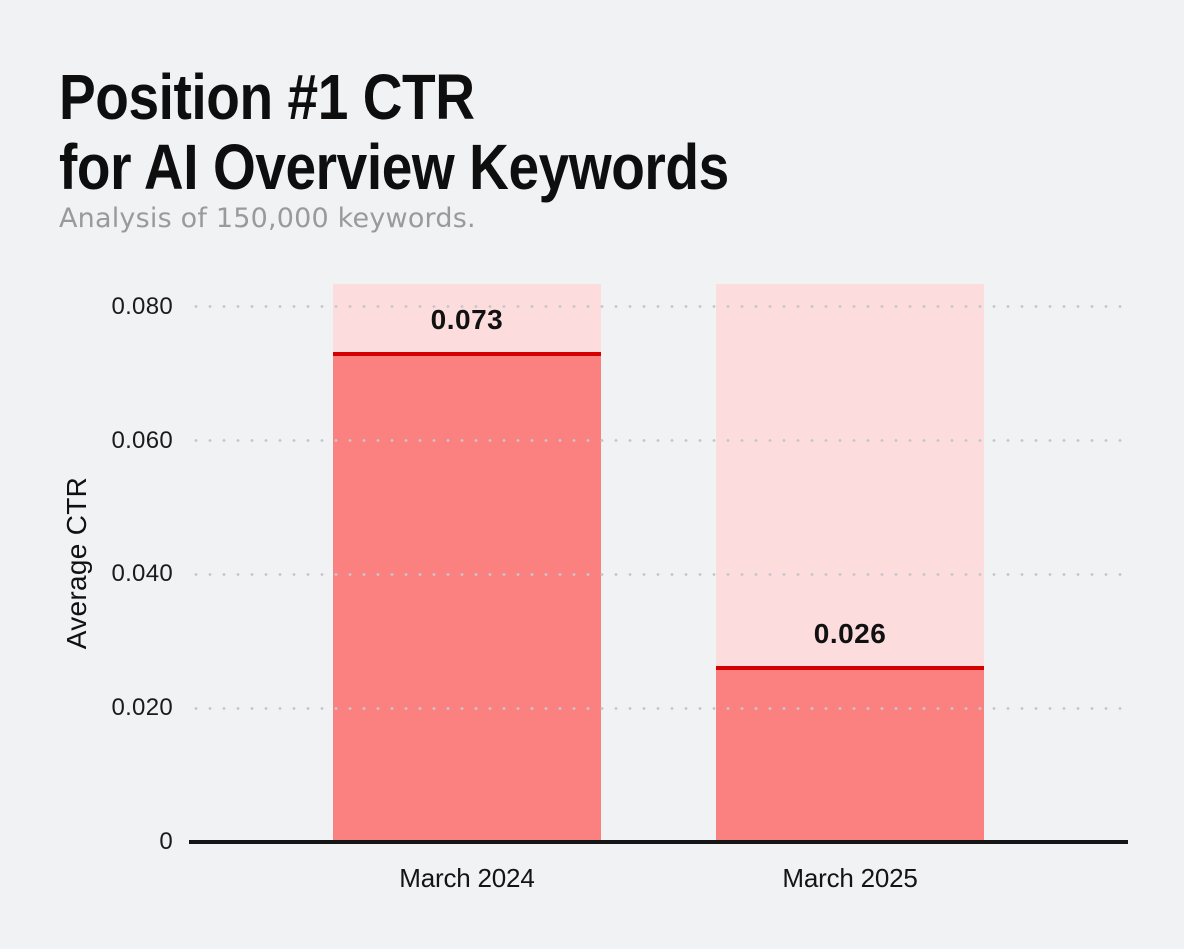 This screenshot has height=949, width=1184. I want to click on x-tick-label: March 2025, so click(850, 878).